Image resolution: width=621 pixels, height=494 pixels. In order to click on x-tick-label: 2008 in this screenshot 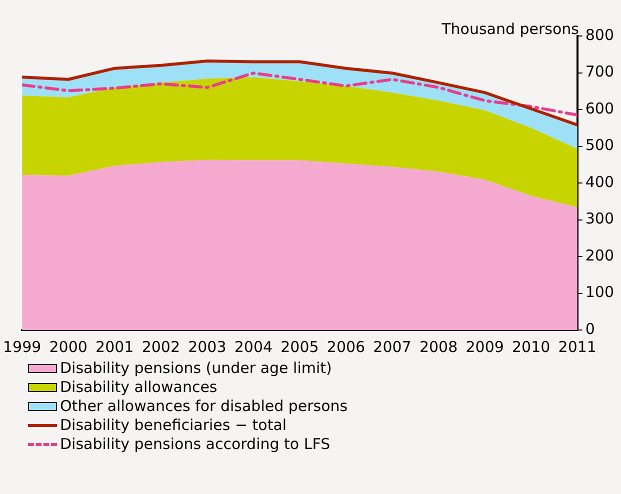, I will do `click(438, 347)`.